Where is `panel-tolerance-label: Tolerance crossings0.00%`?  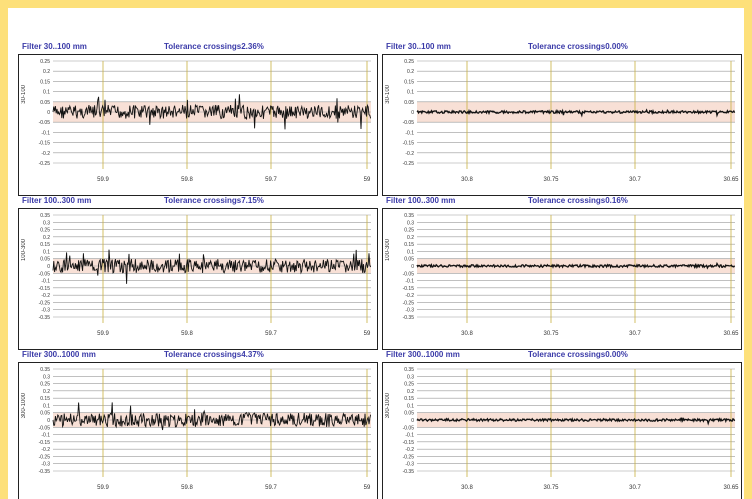 panel-tolerance-label: Tolerance crossings0.00% is located at coordinates (578, 46).